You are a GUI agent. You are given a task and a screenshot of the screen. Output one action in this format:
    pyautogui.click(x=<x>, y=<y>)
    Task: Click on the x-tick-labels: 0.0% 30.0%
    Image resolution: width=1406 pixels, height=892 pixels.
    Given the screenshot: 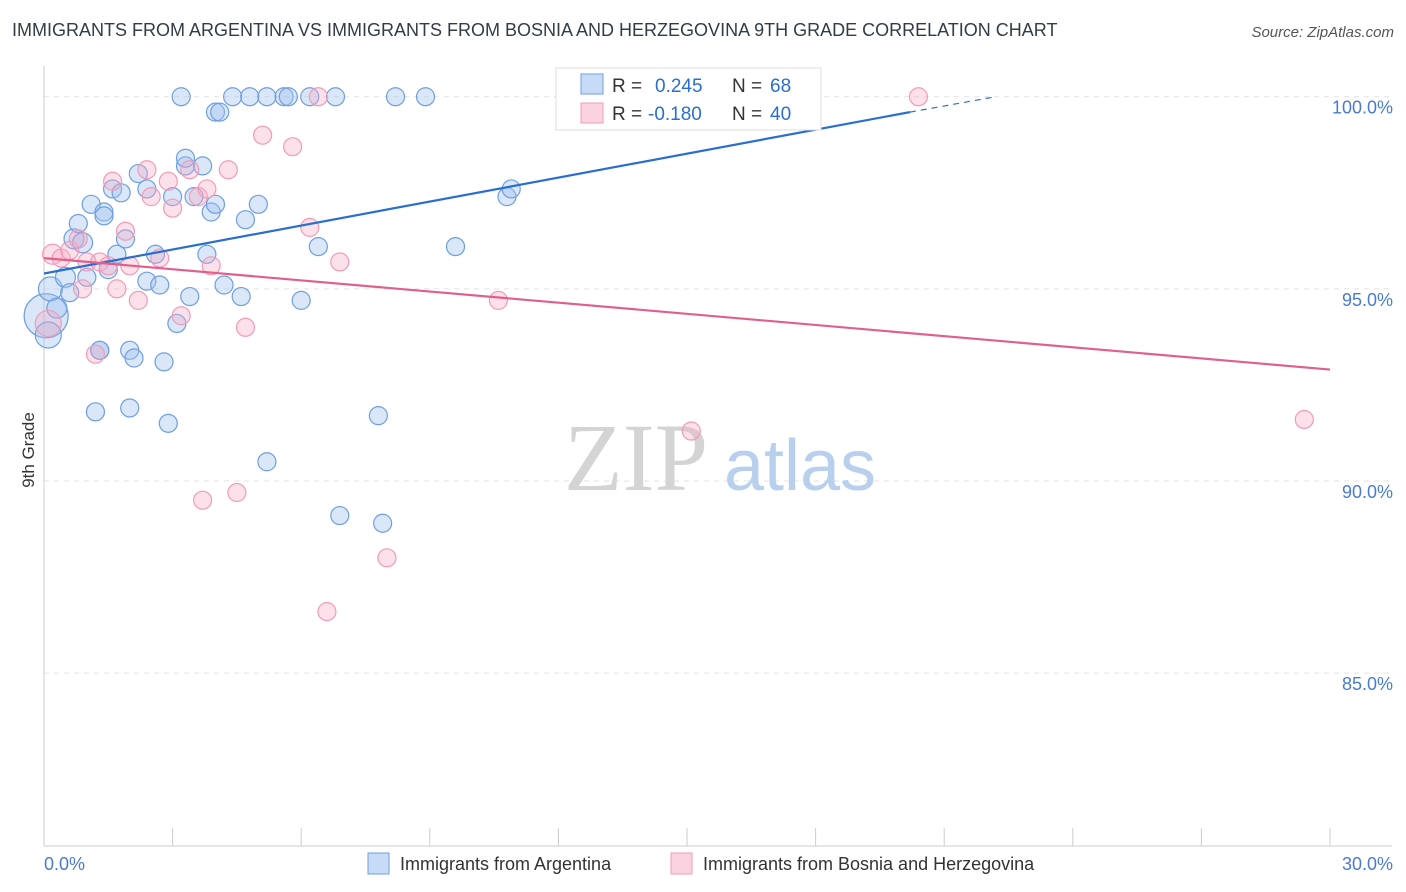 What is the action you would take?
    pyautogui.click(x=718, y=864)
    